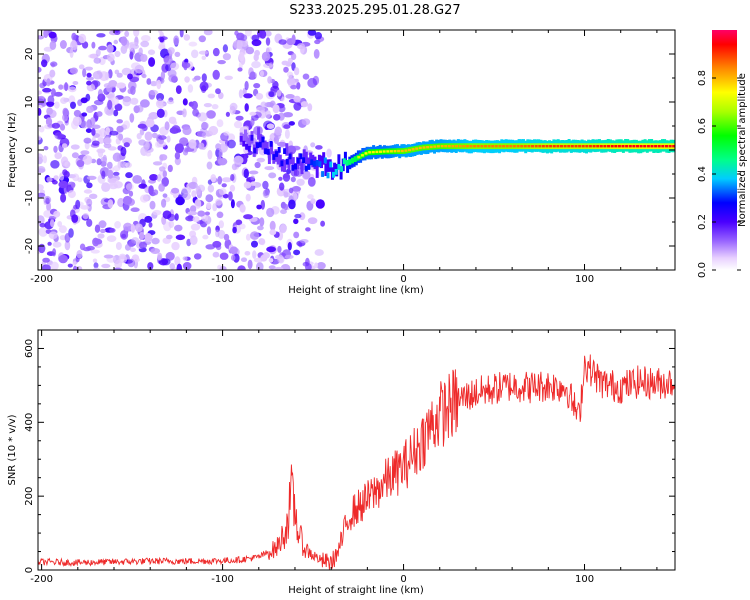 The width and height of the screenshot is (750, 600). Describe the element at coordinates (29, 422) in the screenshot. I see `y-tick-label: 400` at that location.